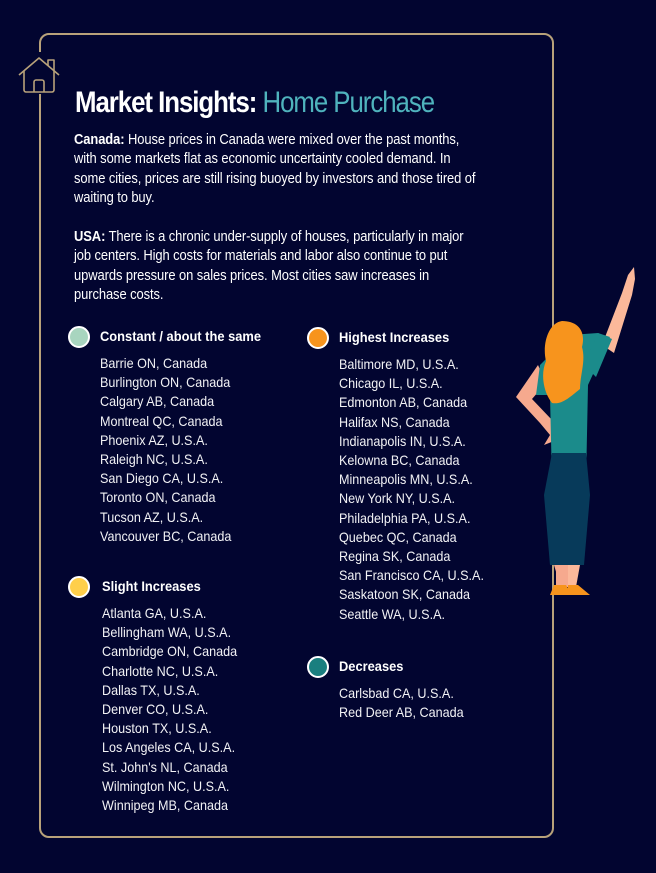  What do you see at coordinates (403, 402) in the screenshot?
I see `list-item: Edmonton AB, Canada` at bounding box center [403, 402].